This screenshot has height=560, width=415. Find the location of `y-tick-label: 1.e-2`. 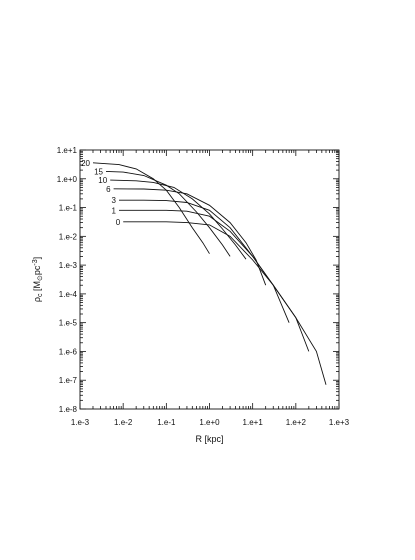

y-tick-label: 1.e-2 is located at coordinates (68, 236).